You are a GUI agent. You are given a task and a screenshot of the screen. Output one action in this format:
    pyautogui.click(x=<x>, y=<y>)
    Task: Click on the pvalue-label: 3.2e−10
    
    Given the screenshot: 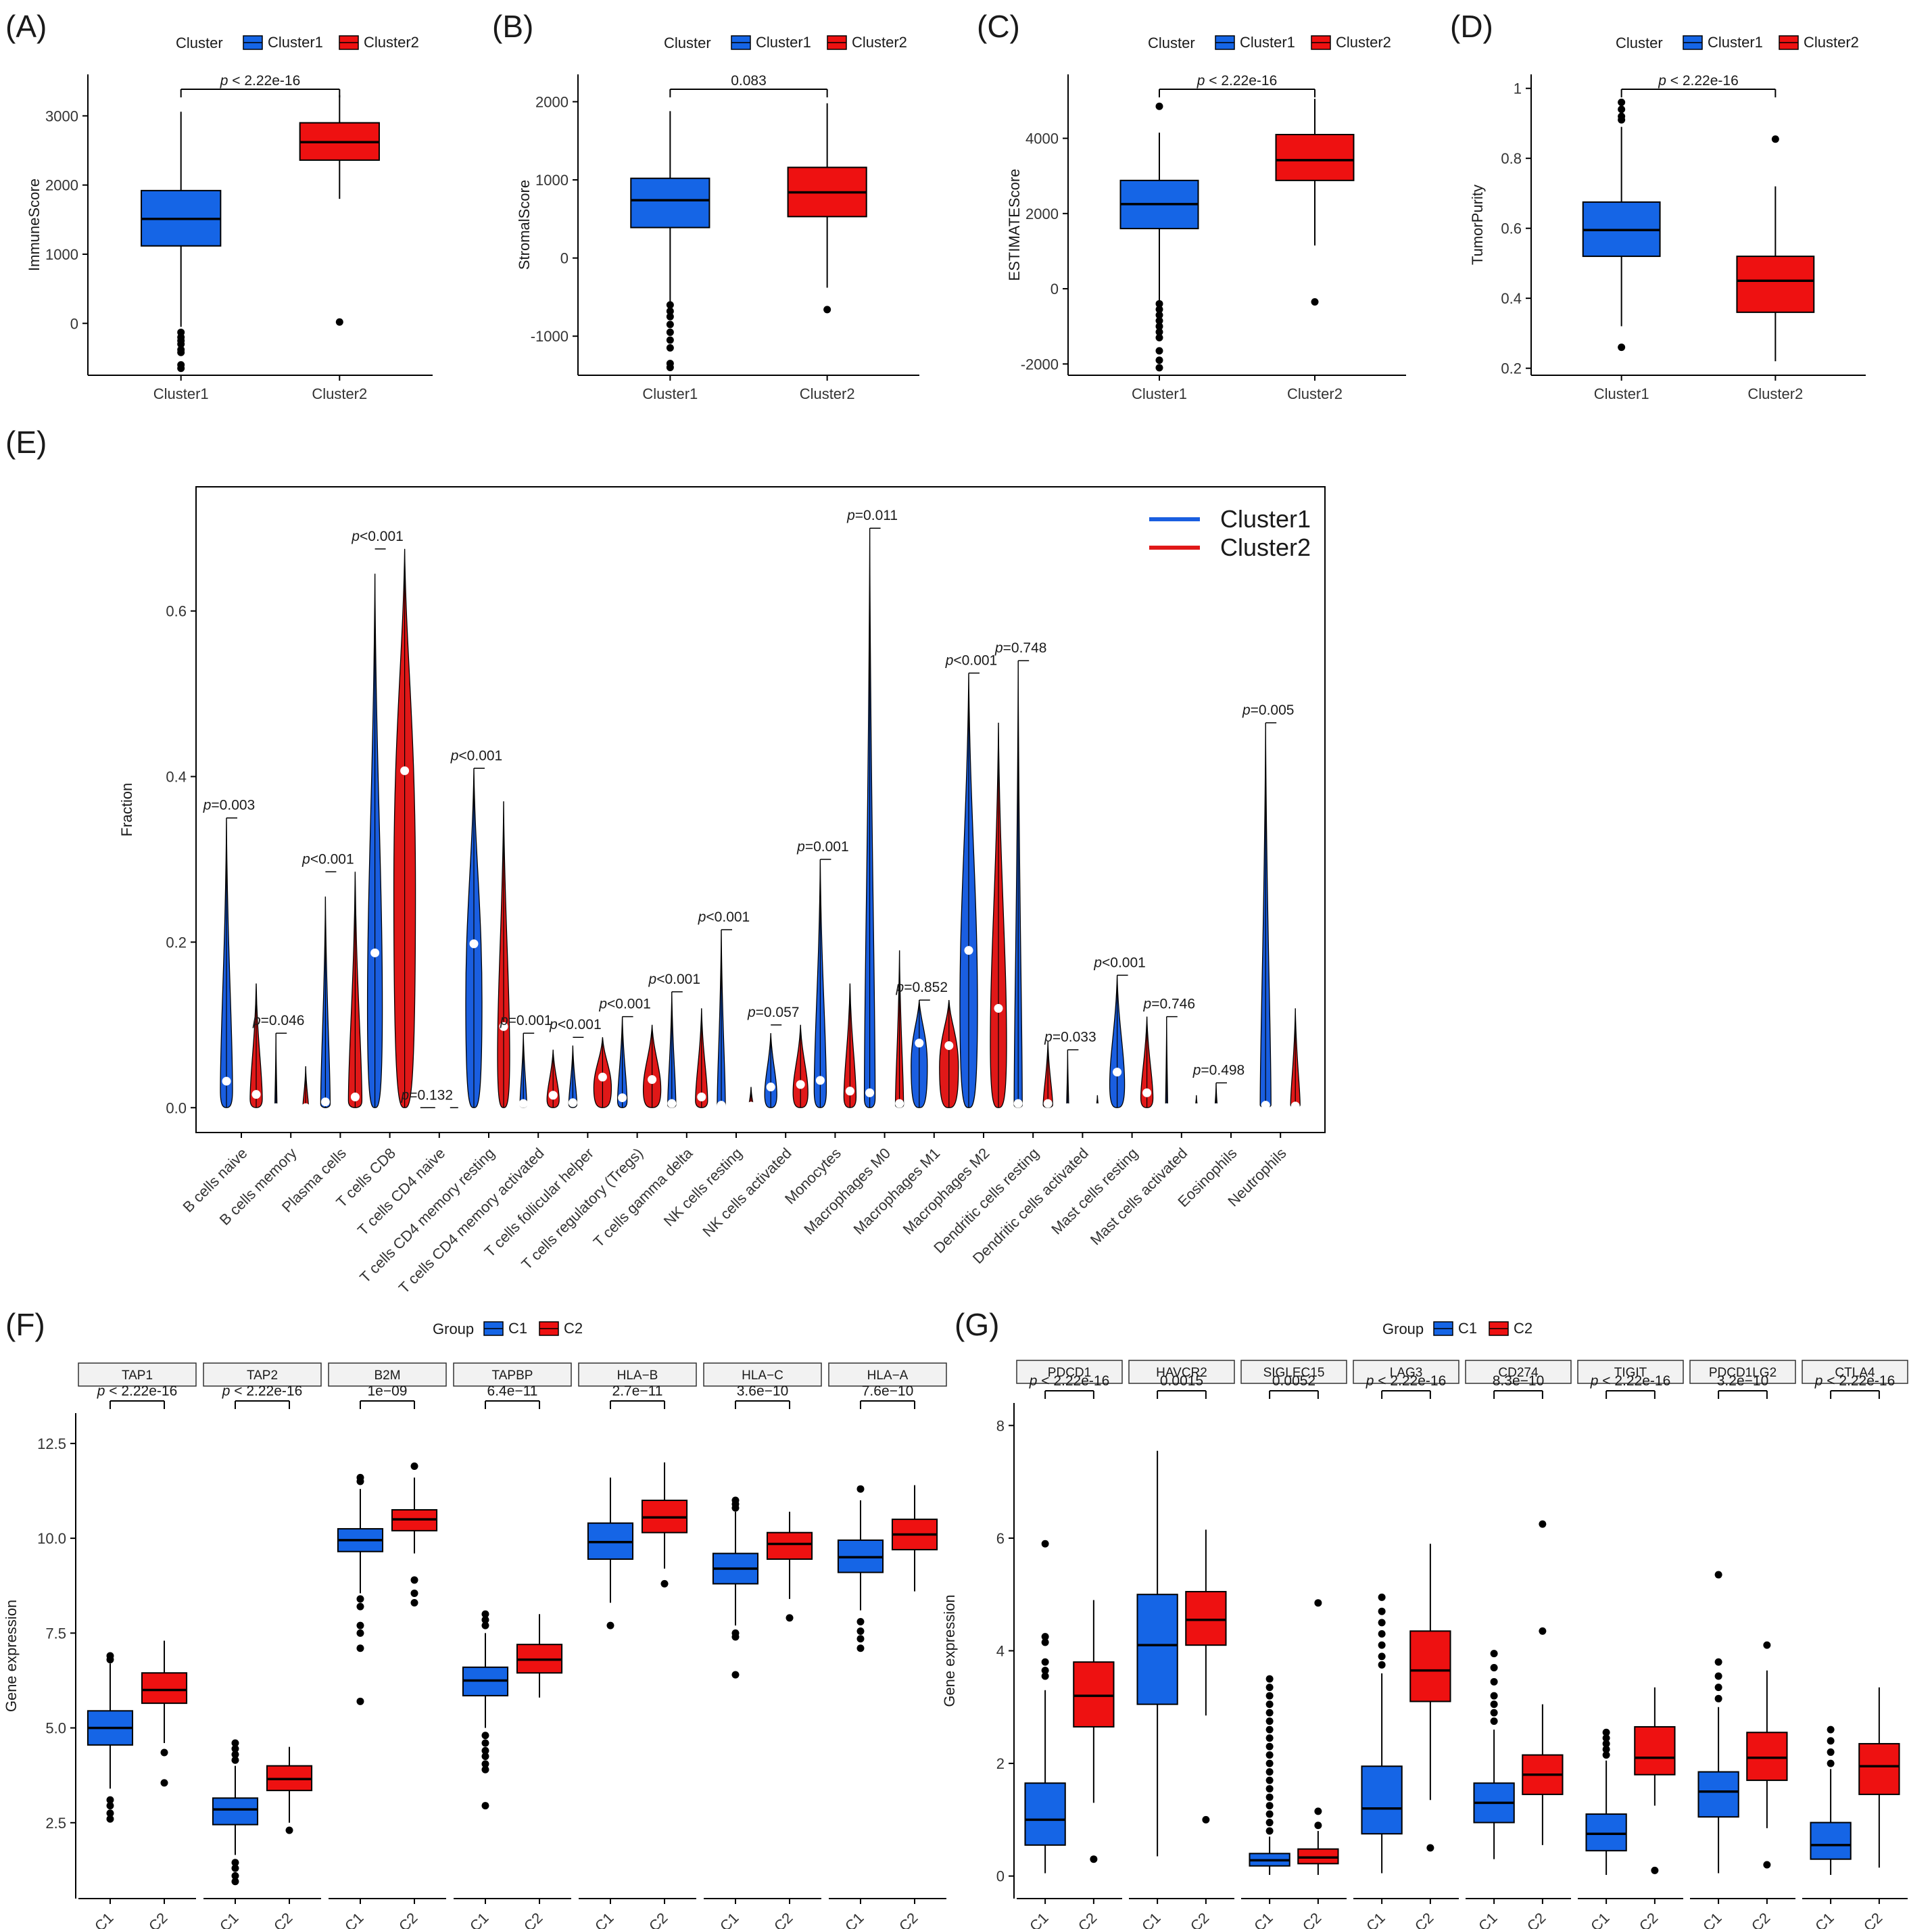 What is the action you would take?
    pyautogui.click(x=1743, y=1381)
    